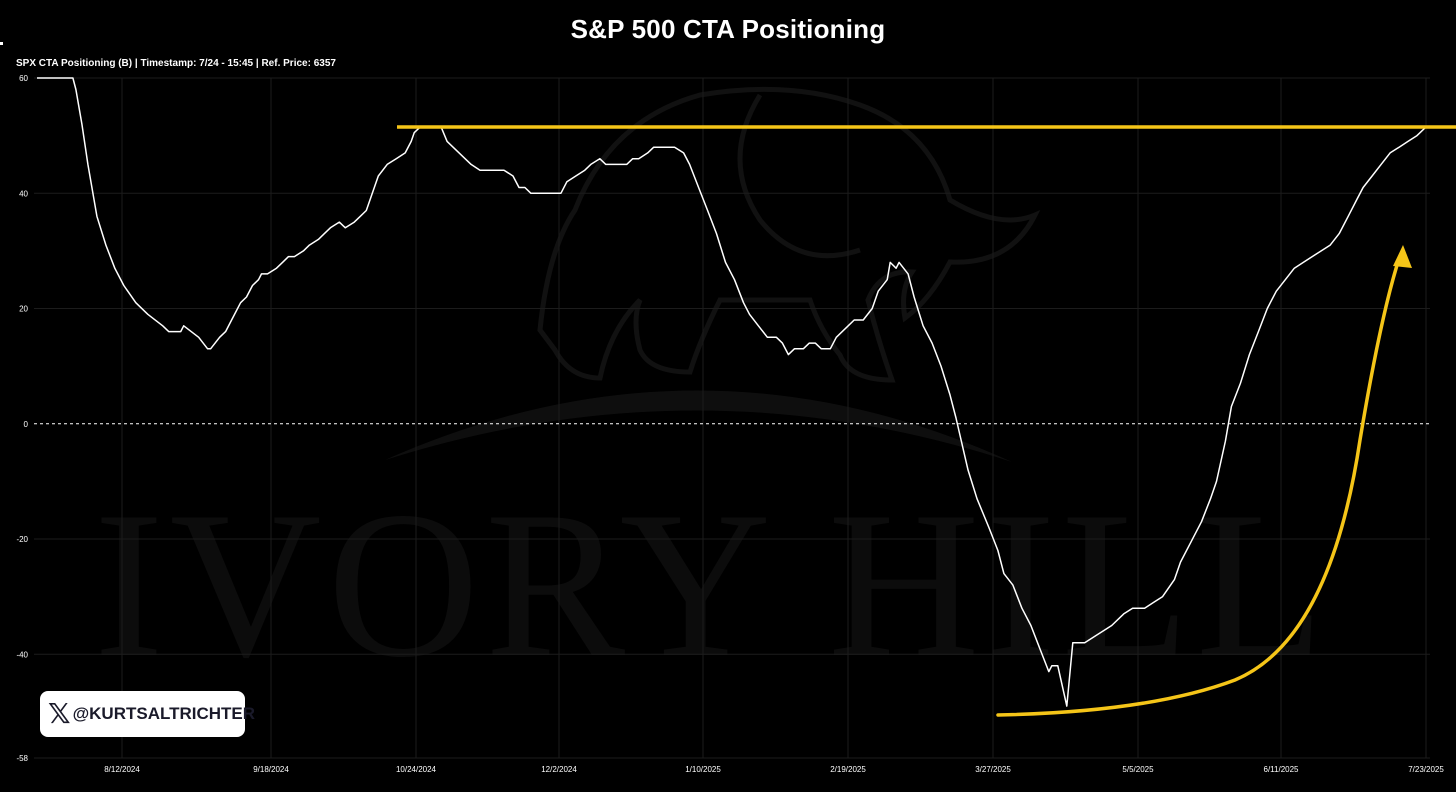 This screenshot has height=792, width=1456. Describe the element at coordinates (23, 309) in the screenshot. I see `y-tick-label: 20` at that location.